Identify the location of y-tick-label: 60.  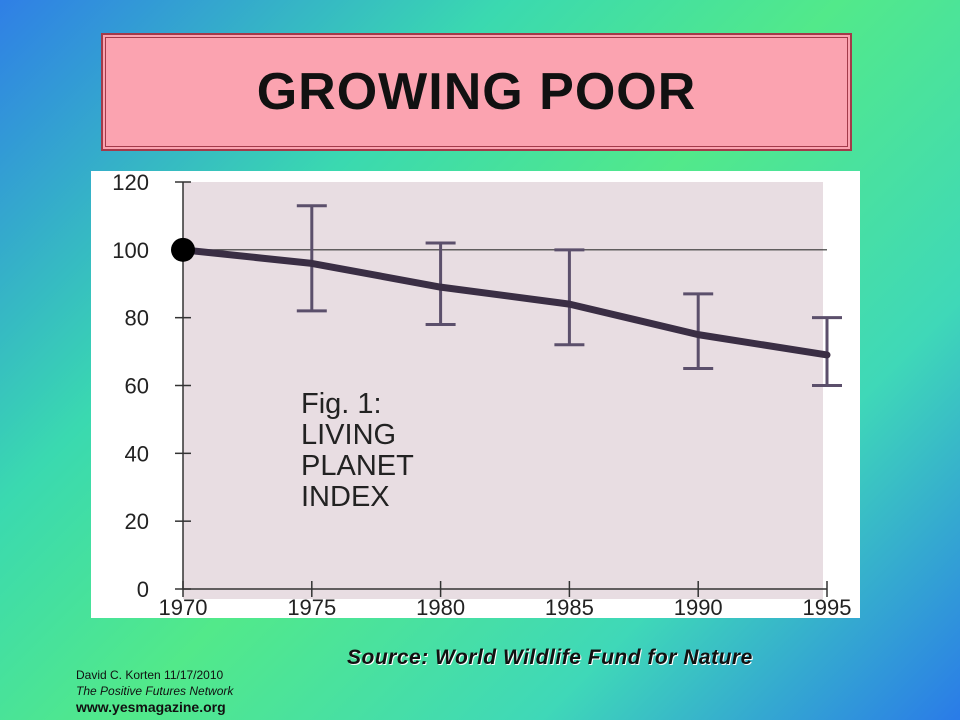
(137, 386).